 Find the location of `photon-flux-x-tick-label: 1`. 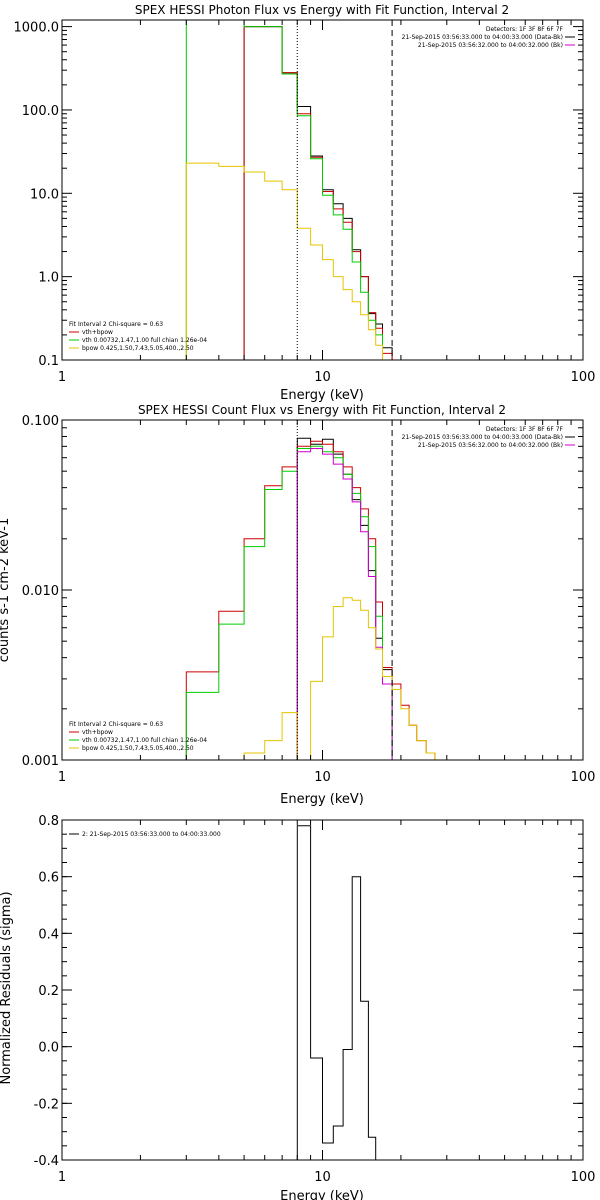

photon-flux-x-tick-label: 1 is located at coordinates (62, 377).